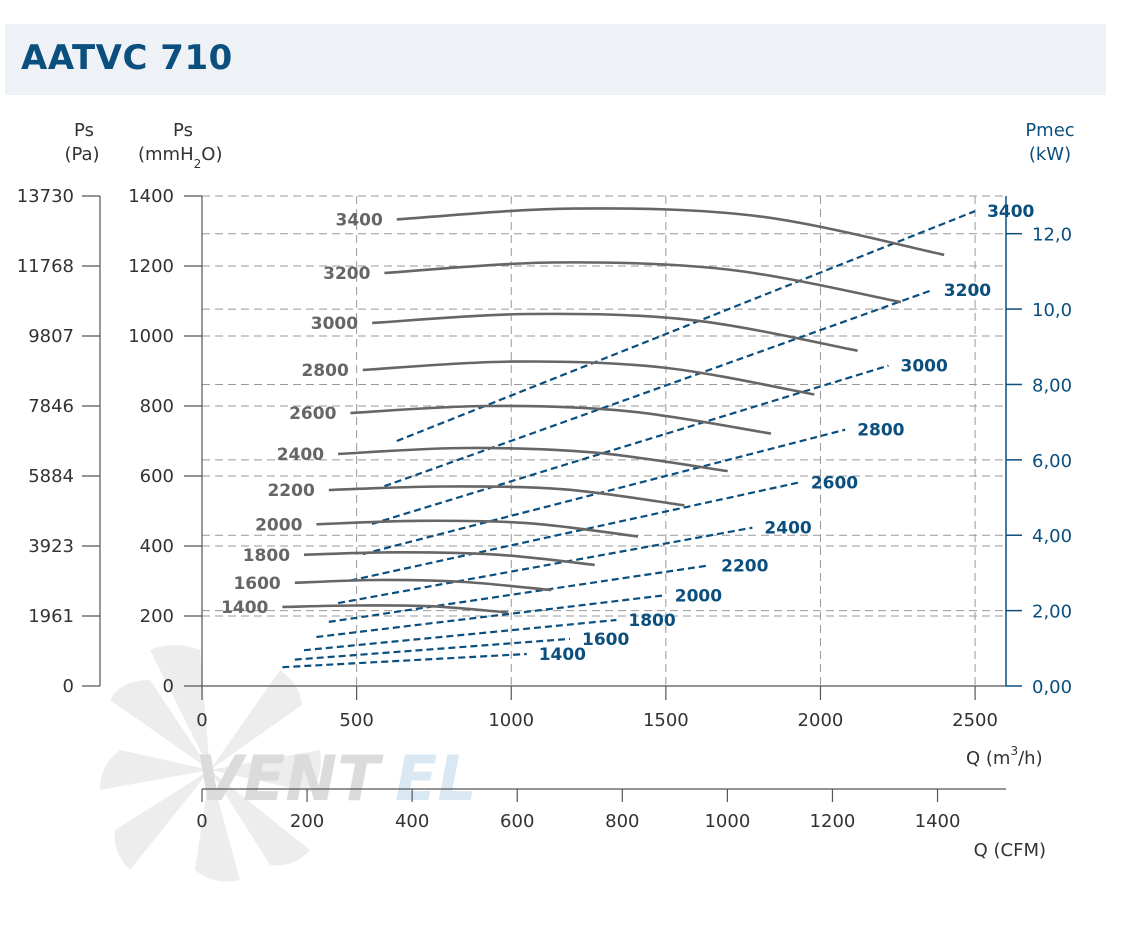  I want to click on title-bar: AATVC 710, so click(555, 59).